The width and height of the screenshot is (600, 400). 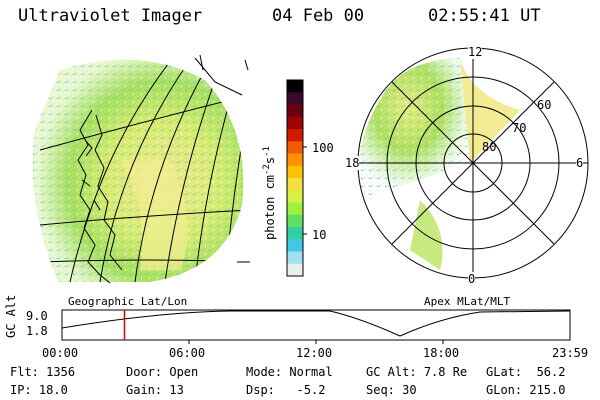 I want to click on mlt-label-0: 0, so click(x=472, y=279).